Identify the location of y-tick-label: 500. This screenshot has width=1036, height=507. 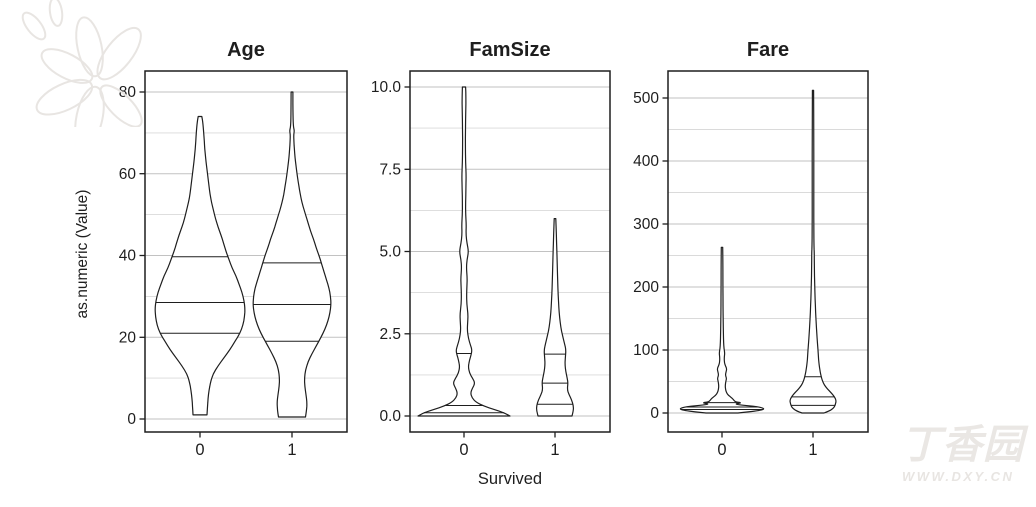
(646, 98).